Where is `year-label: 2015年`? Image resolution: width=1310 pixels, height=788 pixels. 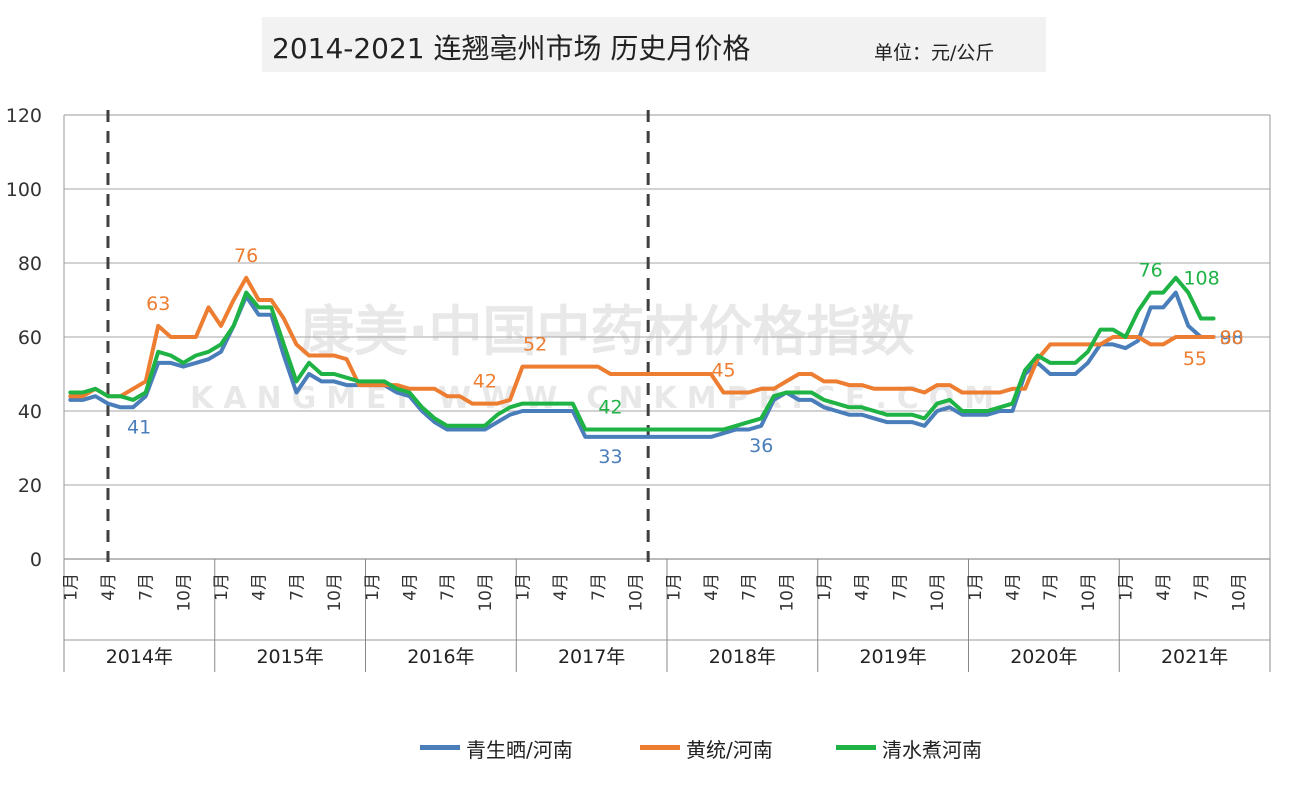 year-label: 2015年 is located at coordinates (289, 657).